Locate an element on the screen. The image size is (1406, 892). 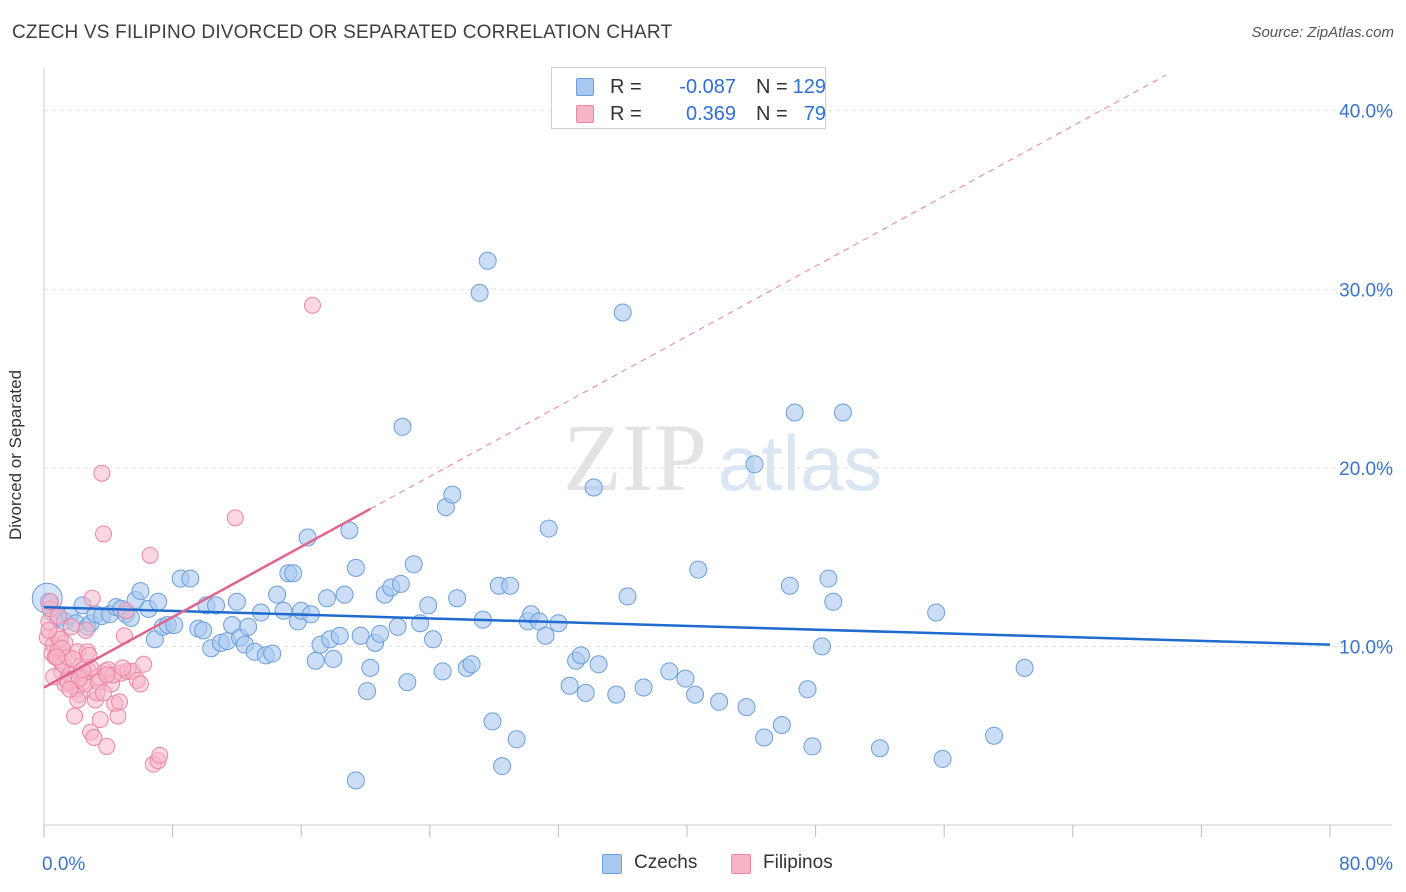
y-tick-label: 10.0% is located at coordinates (1366, 647).